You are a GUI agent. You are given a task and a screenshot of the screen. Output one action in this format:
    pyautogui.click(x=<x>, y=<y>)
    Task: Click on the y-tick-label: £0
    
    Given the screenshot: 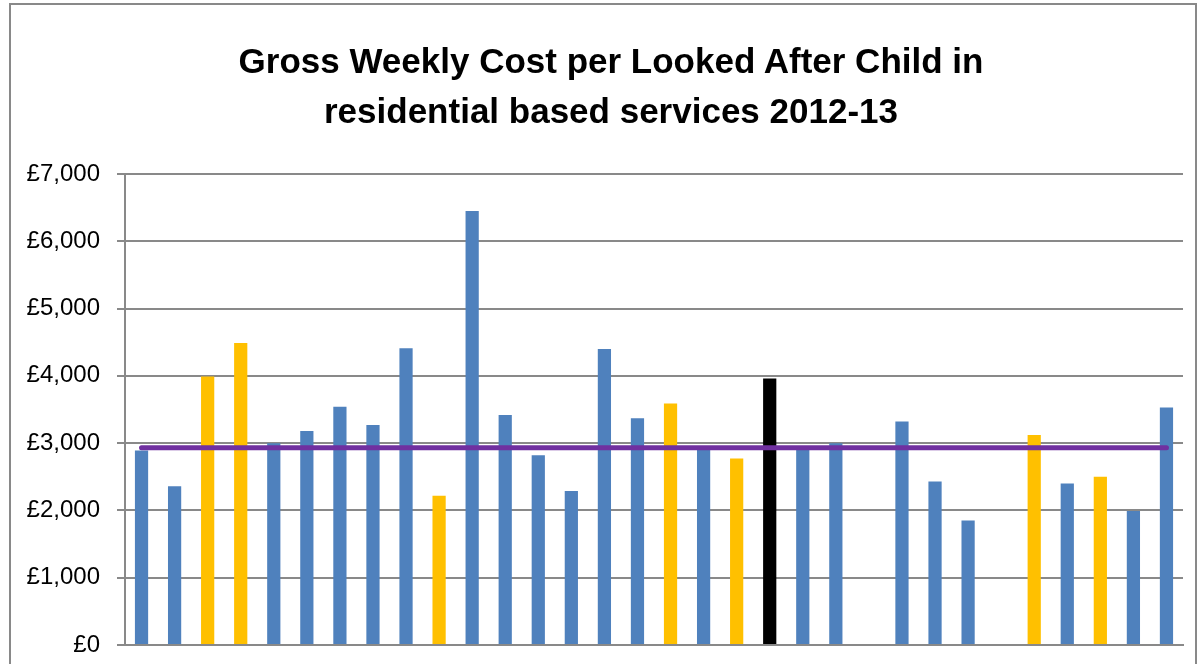 What is the action you would take?
    pyautogui.click(x=86, y=643)
    